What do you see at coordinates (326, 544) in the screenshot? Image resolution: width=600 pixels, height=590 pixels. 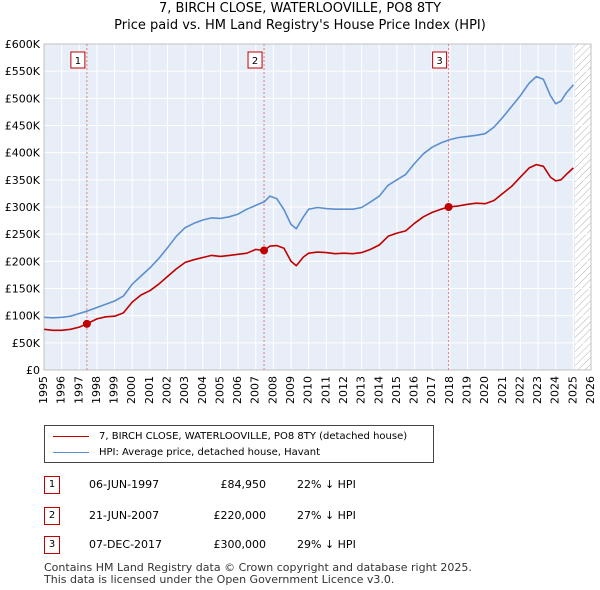 I see `transaction-hpi-diff: 29% ↓ HPI` at bounding box center [326, 544].